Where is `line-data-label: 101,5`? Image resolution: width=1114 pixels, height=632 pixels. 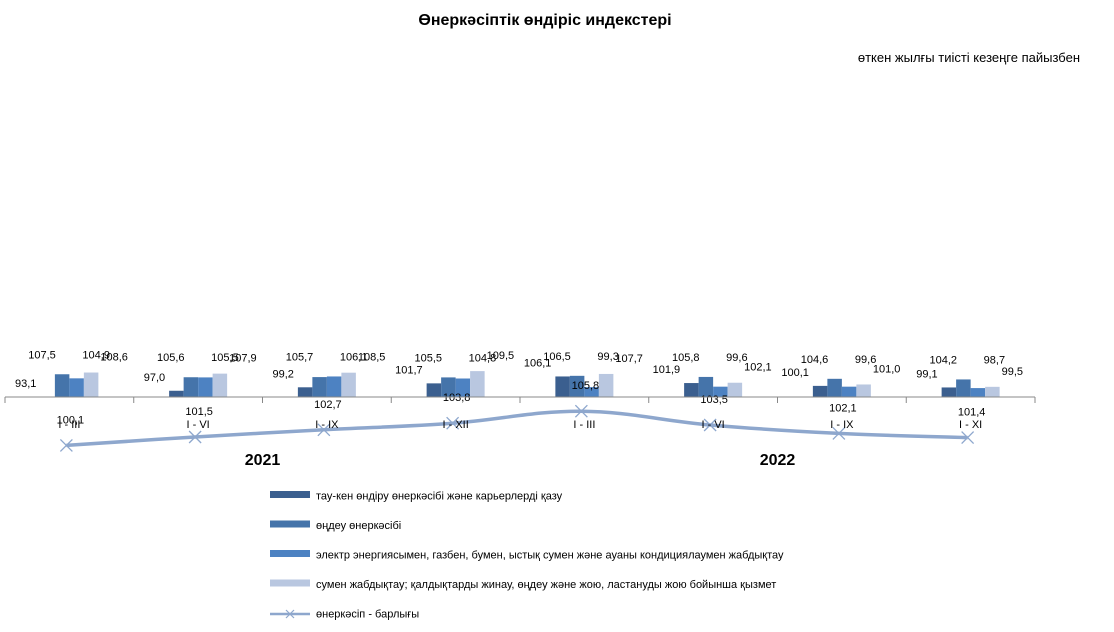 line-data-label: 101,5 is located at coordinates (199, 412).